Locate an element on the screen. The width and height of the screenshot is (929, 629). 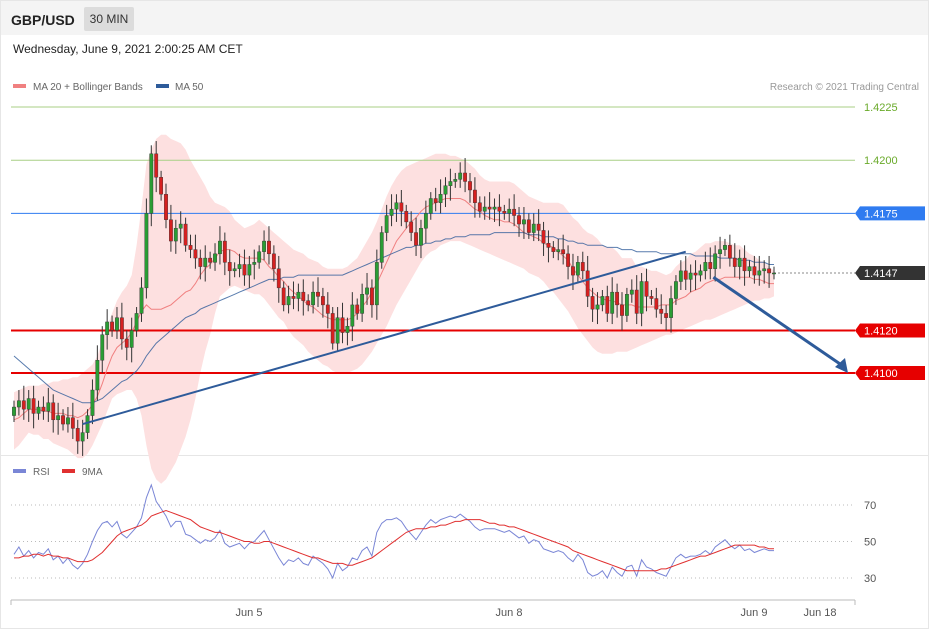
ma20-legend-swatch is located at coordinates (19, 86).